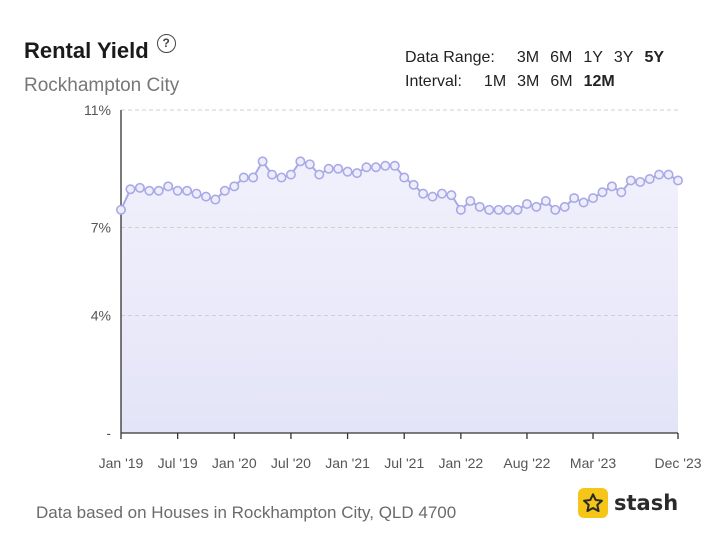  What do you see at coordinates (528, 81) in the screenshot?
I see `interval-3m: 3M` at bounding box center [528, 81].